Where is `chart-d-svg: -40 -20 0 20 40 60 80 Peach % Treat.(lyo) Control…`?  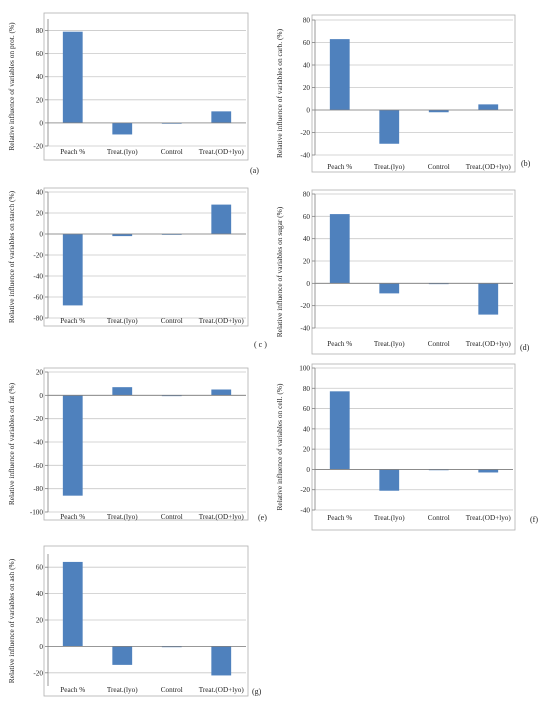 chart-d-svg: -40 -20 0 20 40 60 80 Peach % Treat.(lyo) Control… is located at coordinates (395, 272).